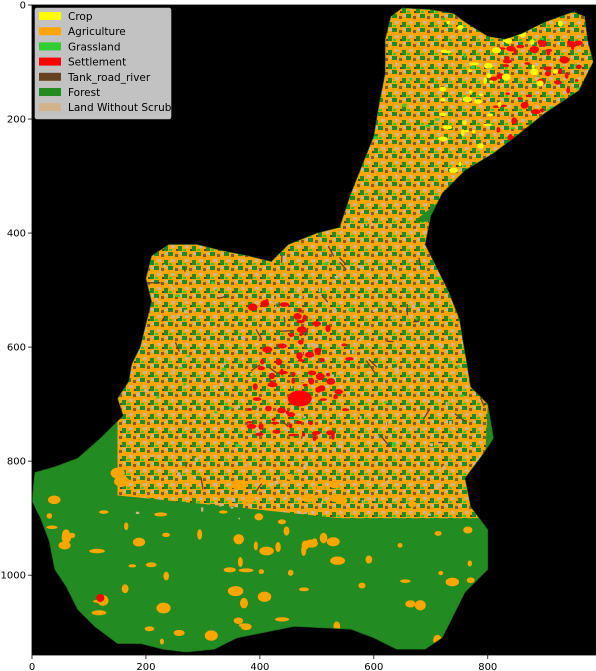 The image size is (596, 671). What do you see at coordinates (84, 93) in the screenshot?
I see `legend-label: Forest` at bounding box center [84, 93].